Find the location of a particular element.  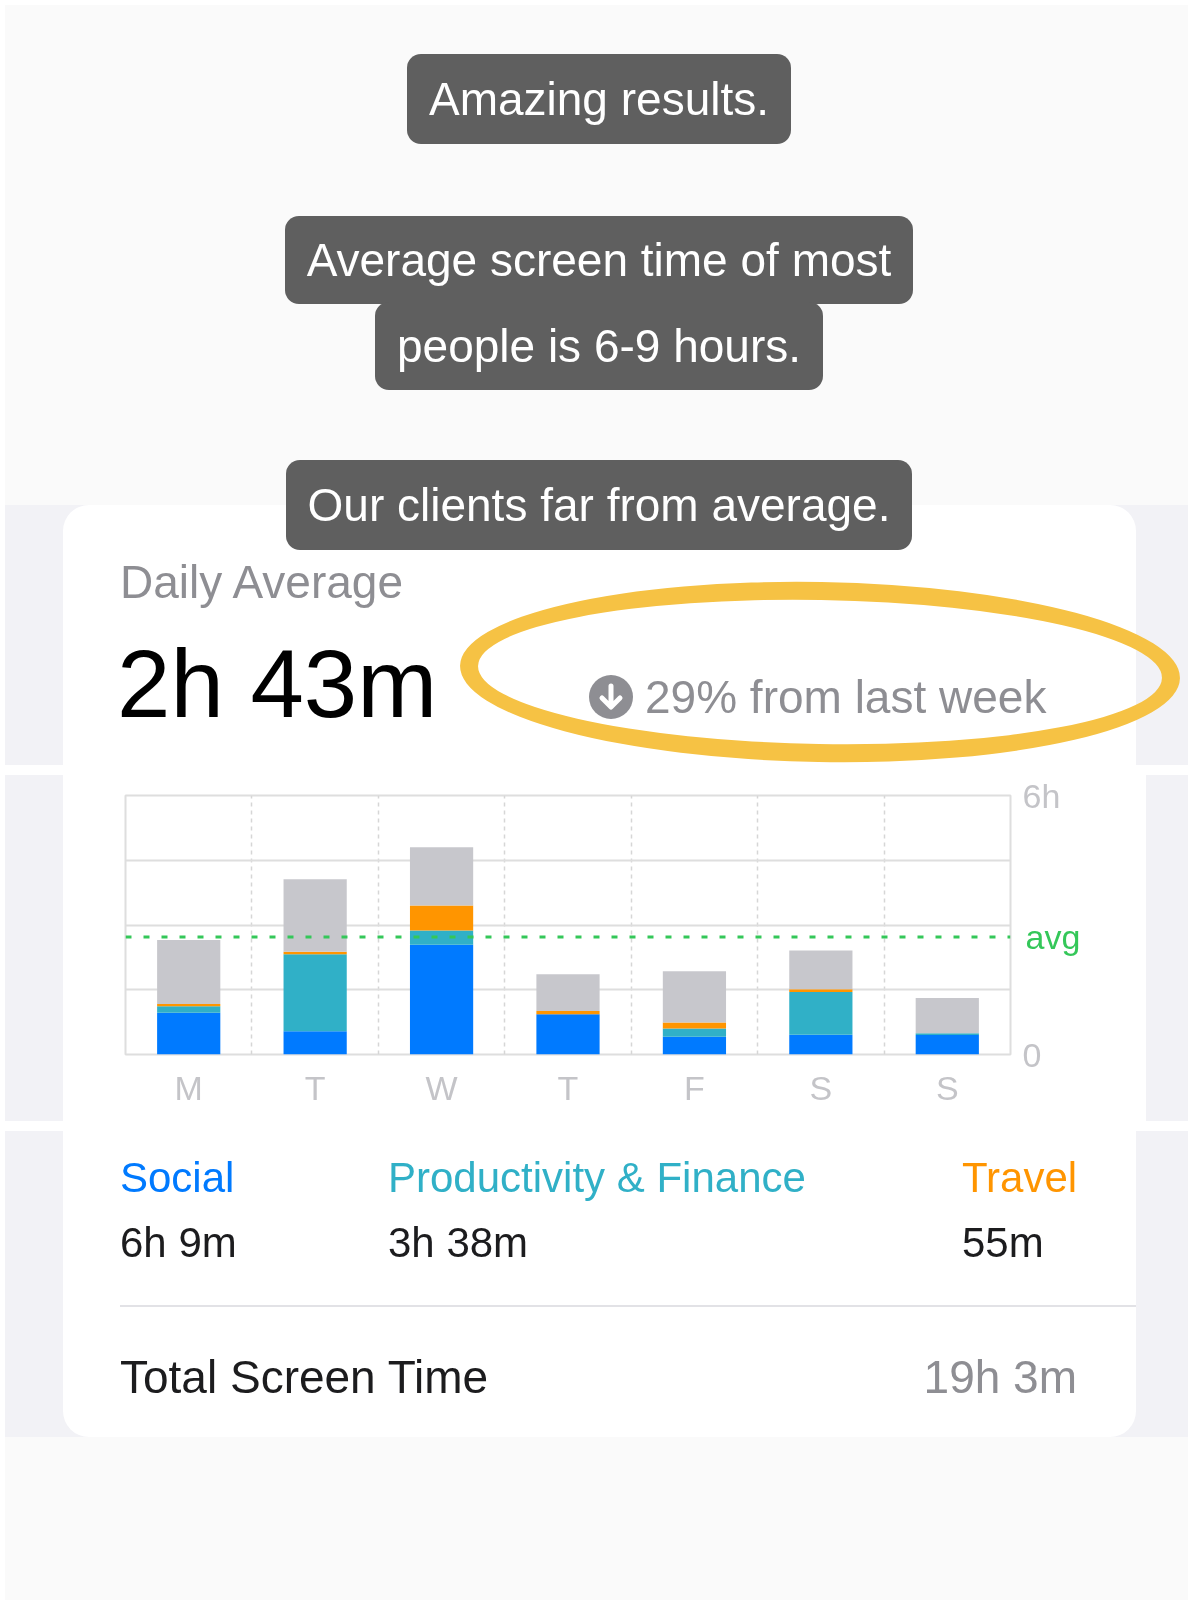

text: 2h 43m is located at coordinates (277, 683).